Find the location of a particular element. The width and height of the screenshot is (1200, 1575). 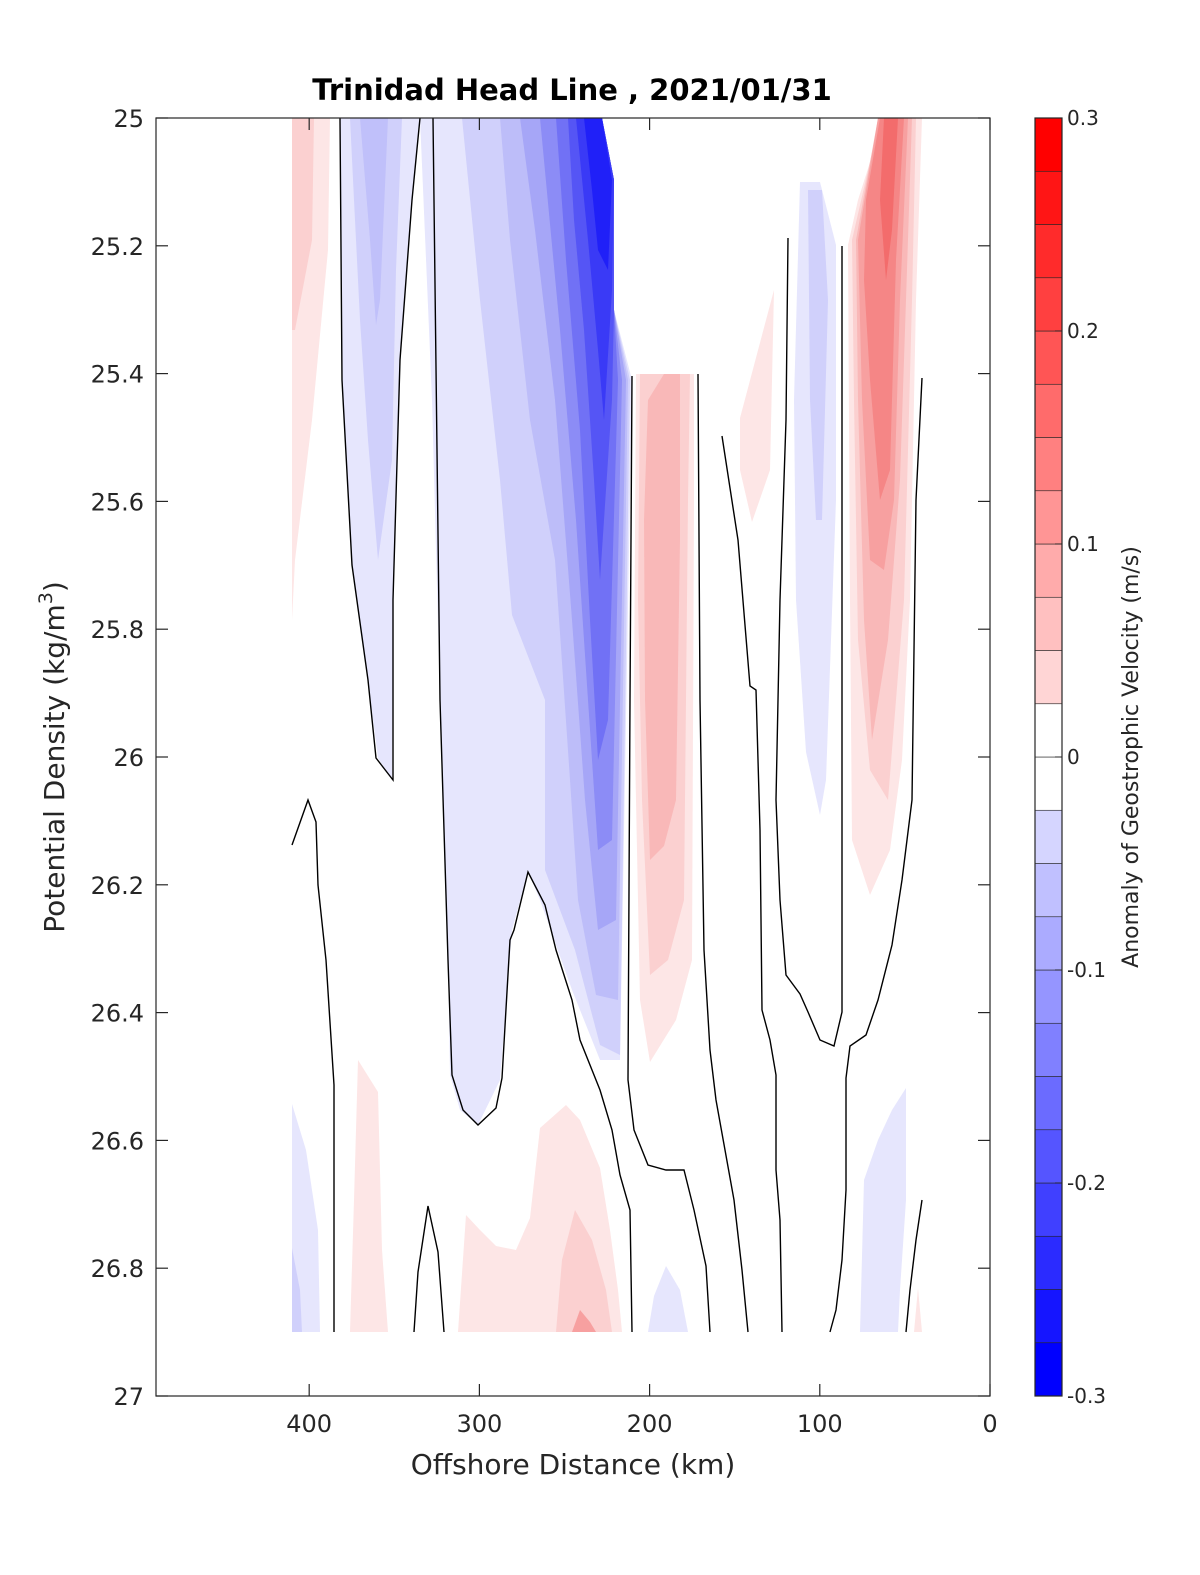

colorbar-tick-label: 0.3 is located at coordinates (1083, 118).